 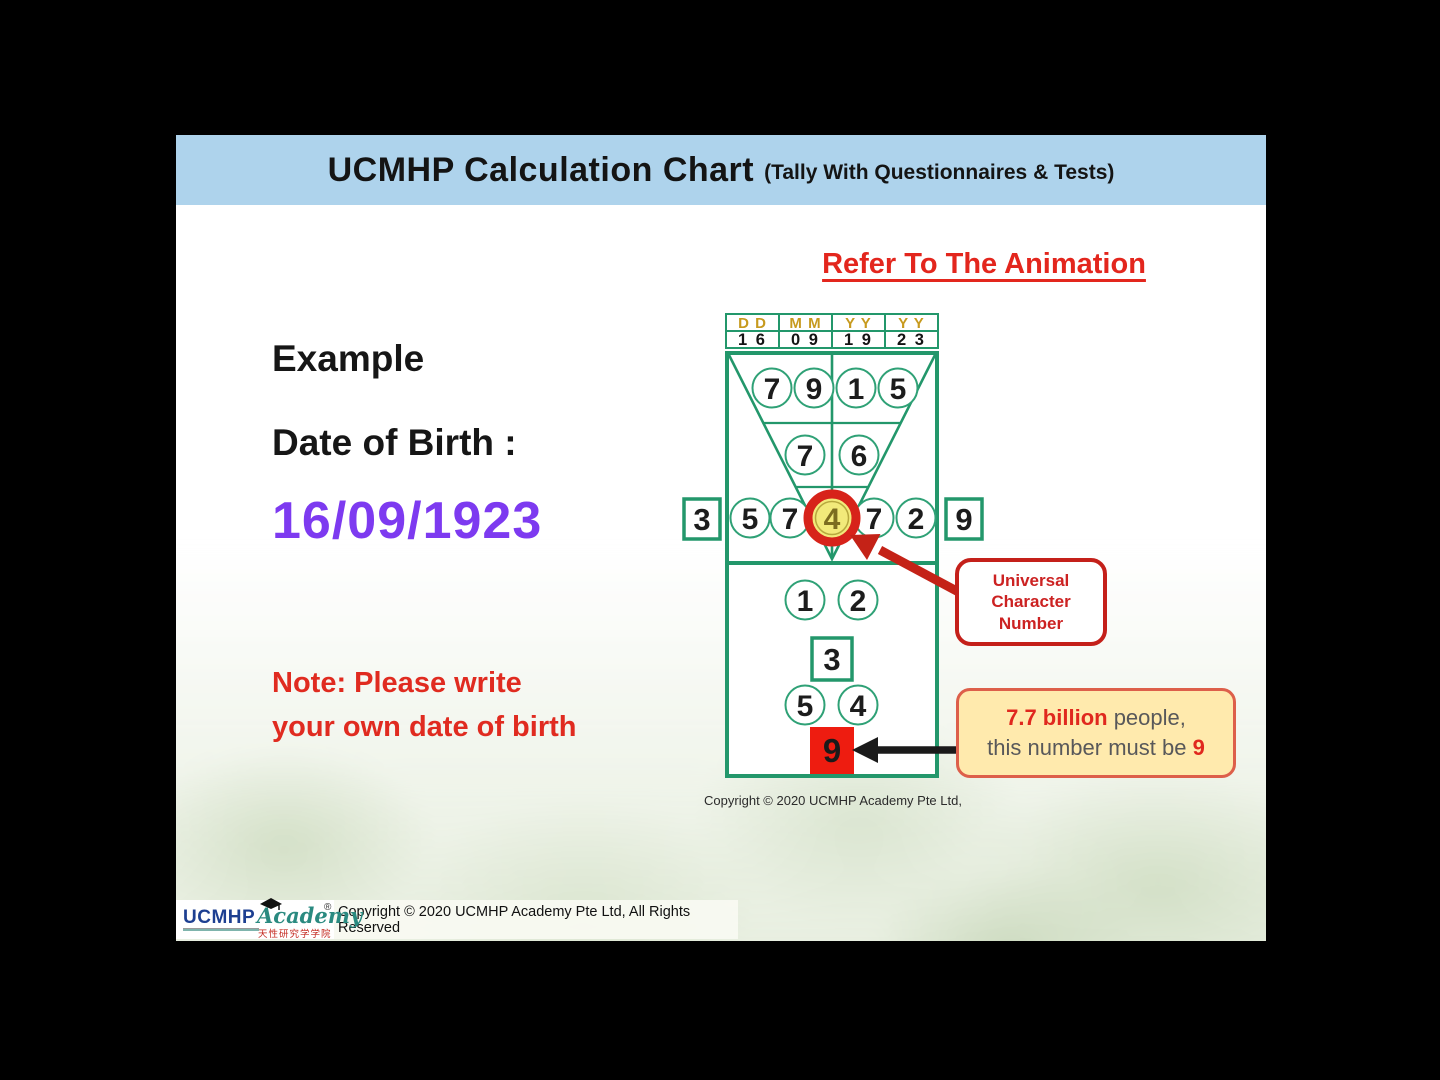 What do you see at coordinates (407, 521) in the screenshot?
I see `date-of-birth-value: 16/09/1923` at bounding box center [407, 521].